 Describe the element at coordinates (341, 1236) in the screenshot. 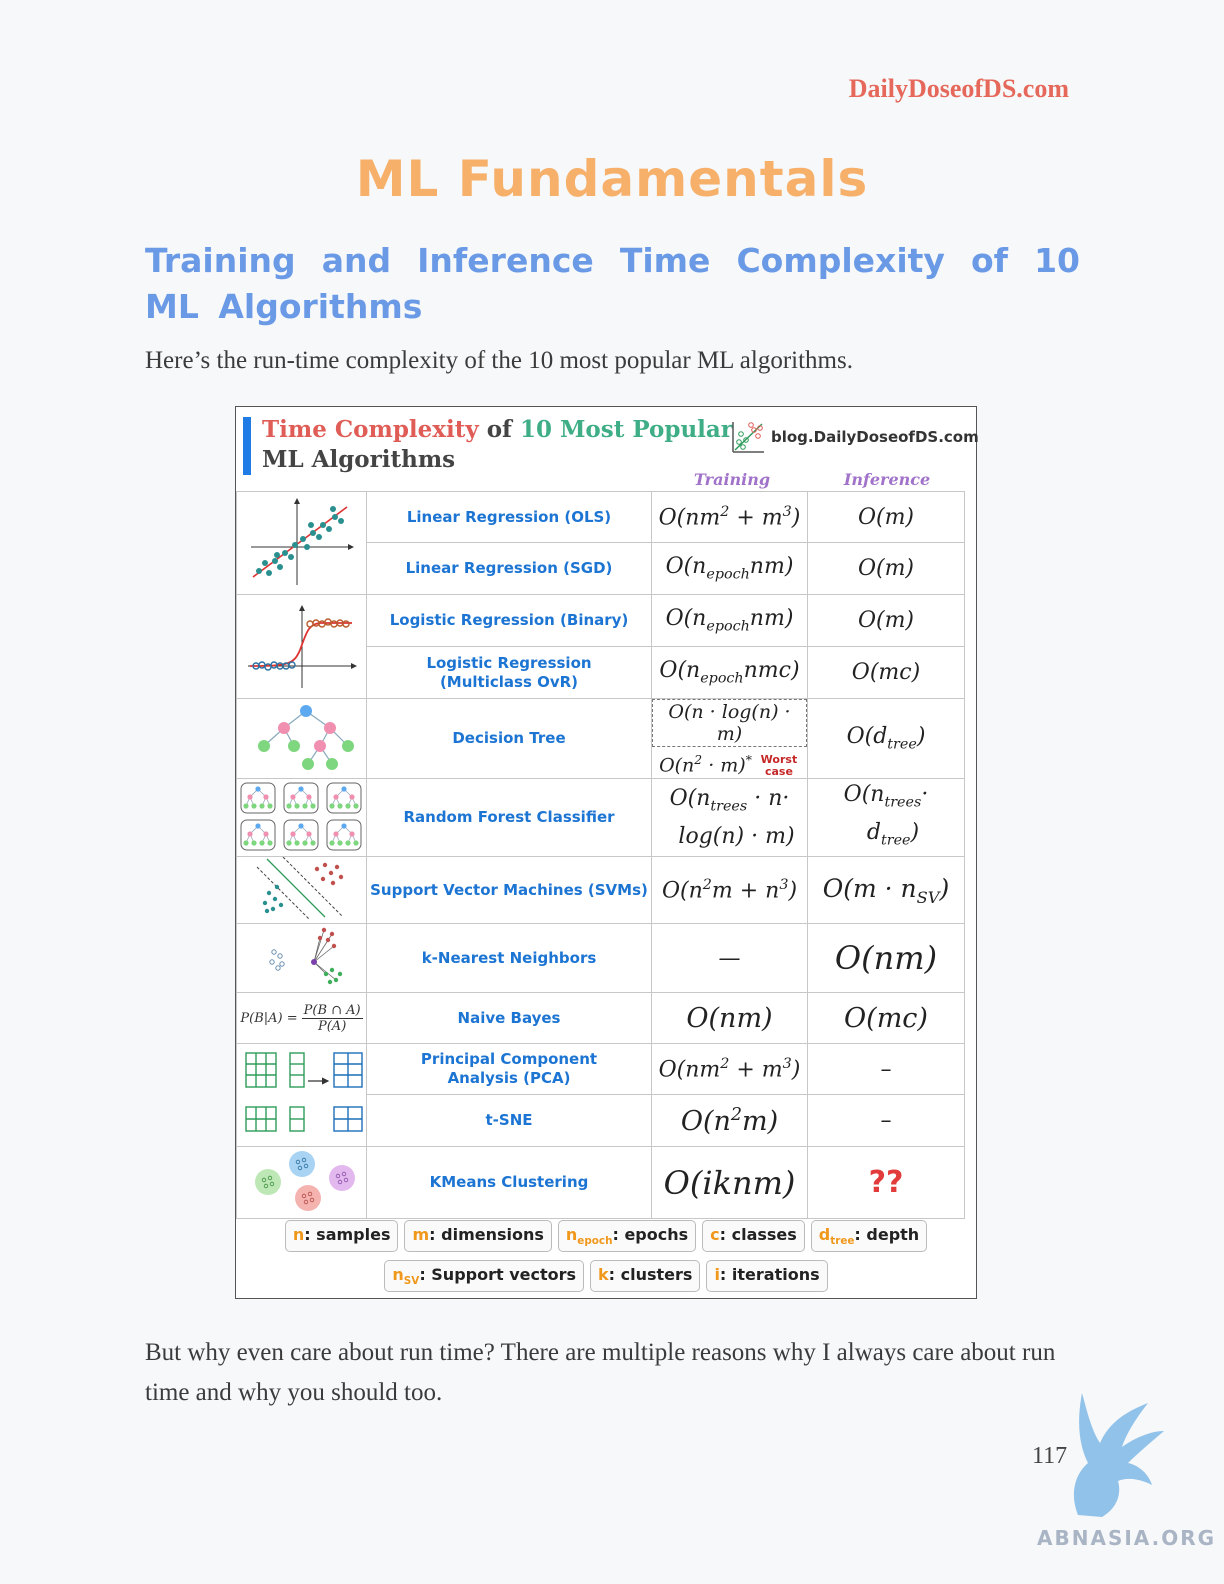

I see `legend-item: n: samples` at that location.